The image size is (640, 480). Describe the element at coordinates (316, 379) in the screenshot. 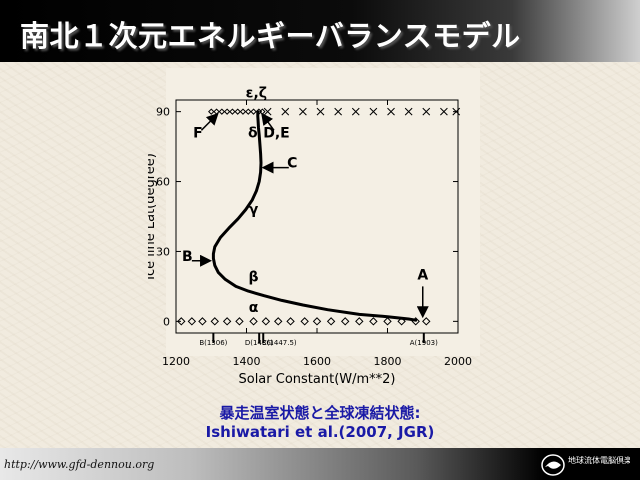

I see `x-axis-label: Solar Constant(W/m**2)` at that location.